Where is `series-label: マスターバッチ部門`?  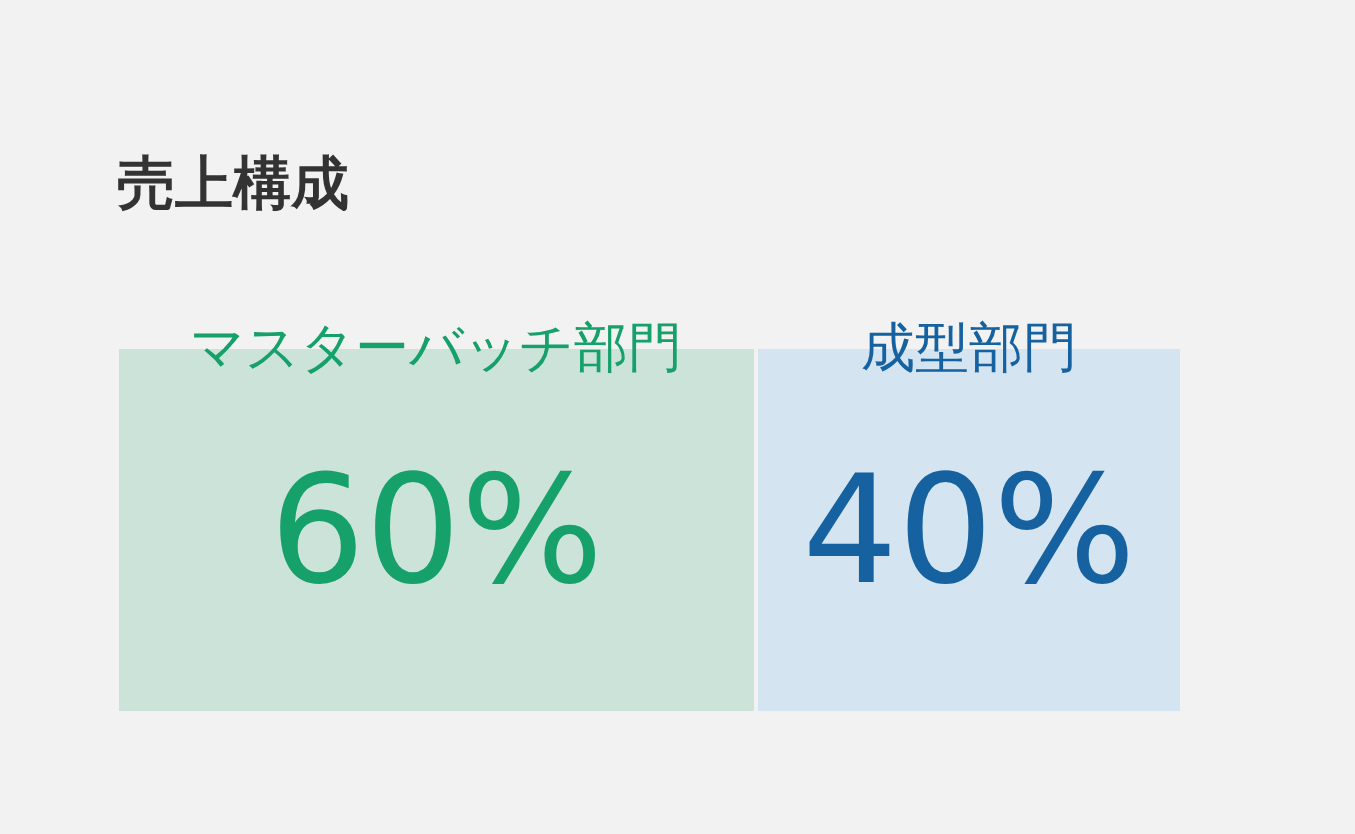
series-label: マスターバッチ部門 is located at coordinates (436, 347).